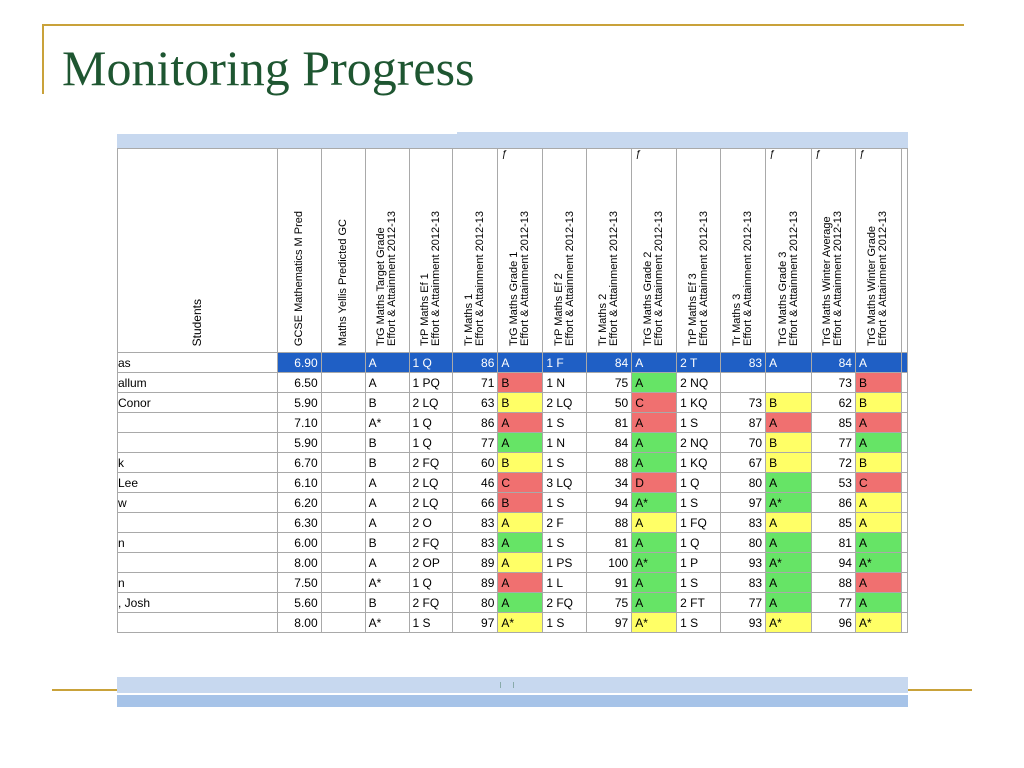 This screenshot has width=1024, height=768. I want to click on student-name-cell: allum, so click(197, 382).